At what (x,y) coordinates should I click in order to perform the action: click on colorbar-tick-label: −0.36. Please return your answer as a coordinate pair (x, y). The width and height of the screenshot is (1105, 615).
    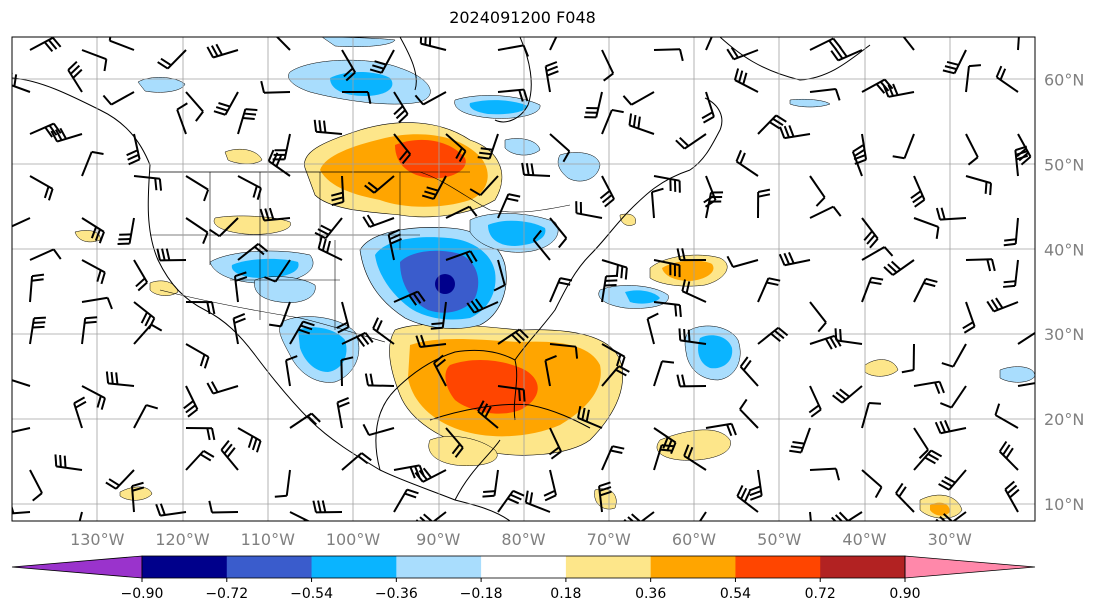
    Looking at the image, I should click on (396, 594).